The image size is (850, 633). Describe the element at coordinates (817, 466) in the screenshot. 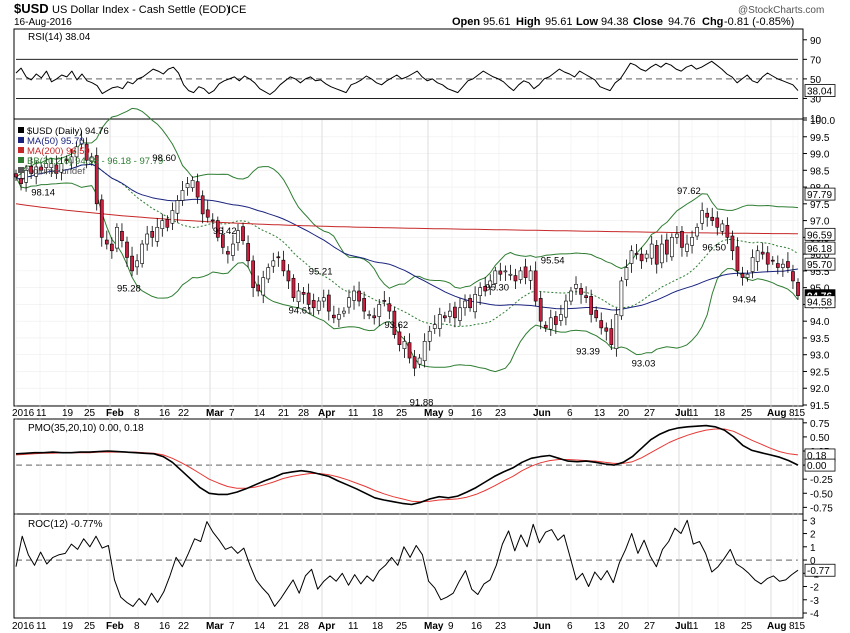

I see `pmo-right-label: 0.00` at that location.